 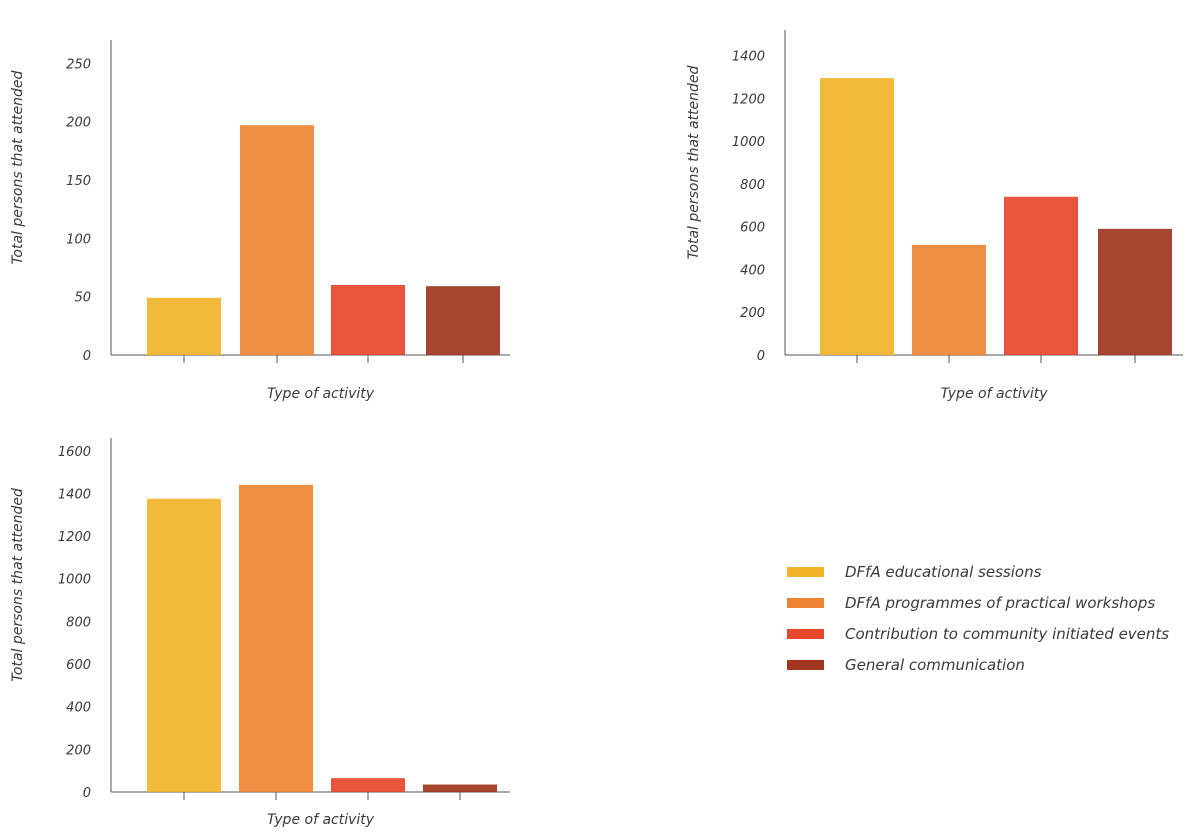 I want to click on y-tick-label: 50, so click(x=82, y=298).